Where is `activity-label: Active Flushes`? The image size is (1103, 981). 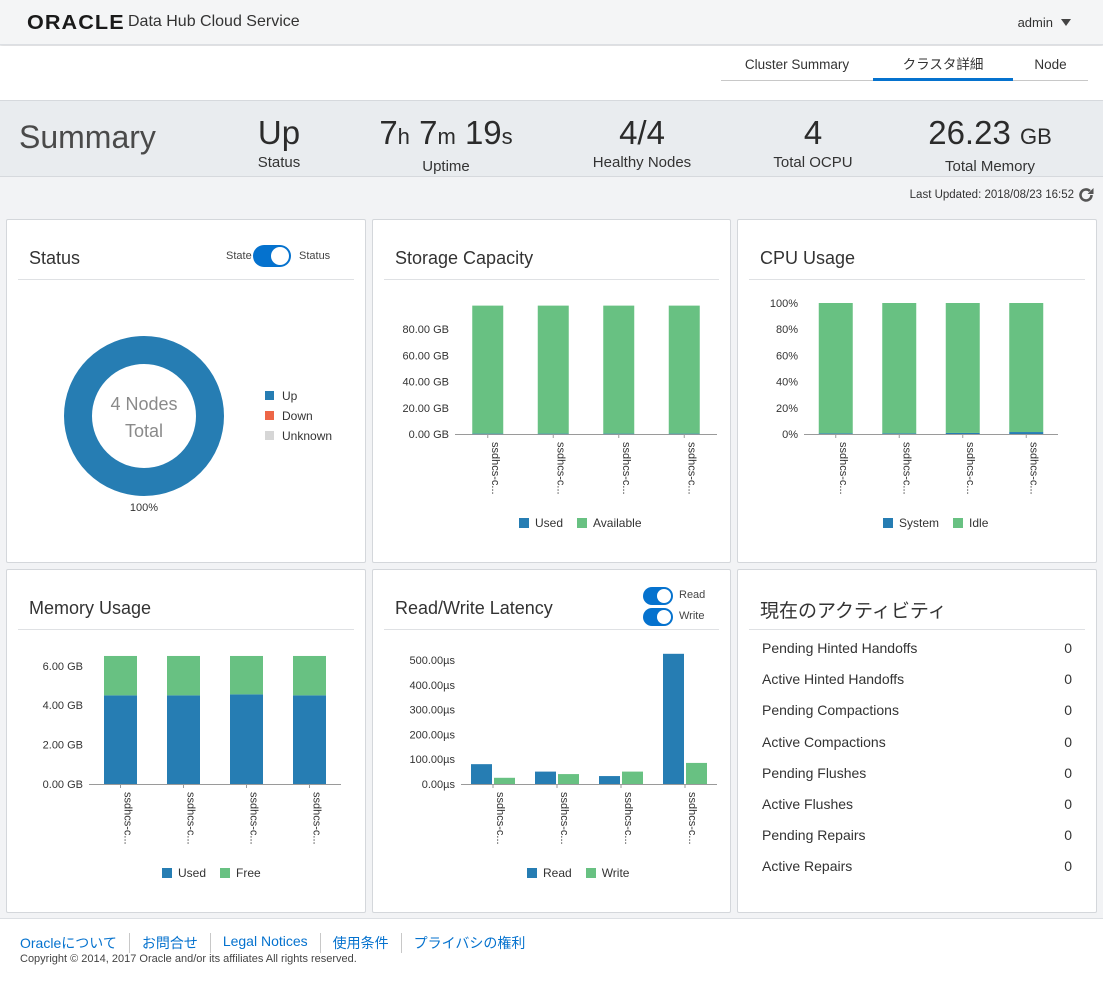 activity-label: Active Flushes is located at coordinates (808, 804).